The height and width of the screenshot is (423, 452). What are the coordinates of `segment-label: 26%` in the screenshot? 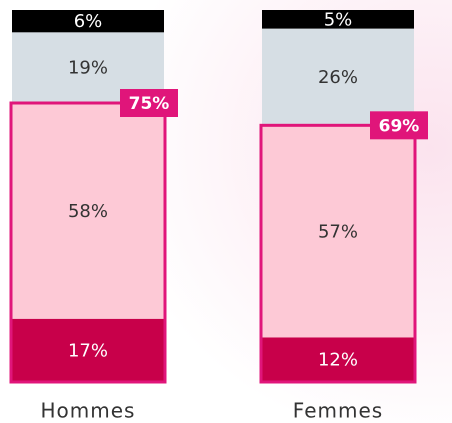 It's located at (338, 77).